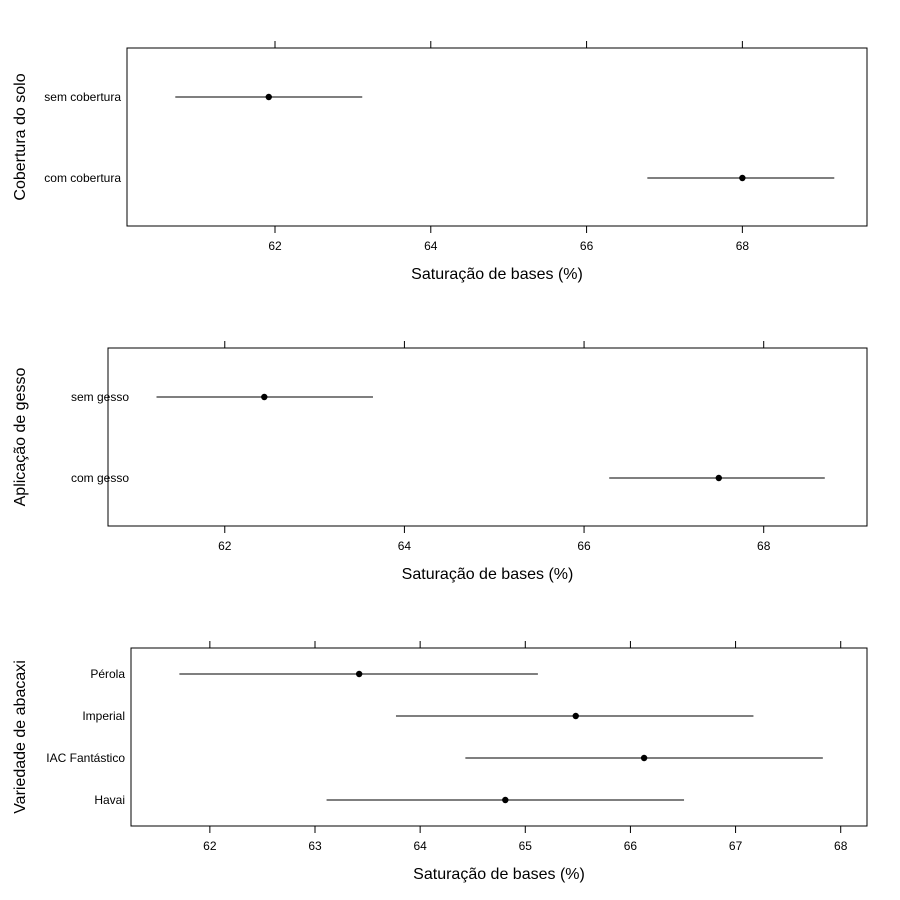 The height and width of the screenshot is (900, 900). I want to click on category-label: sem cobertura, so click(82, 97).